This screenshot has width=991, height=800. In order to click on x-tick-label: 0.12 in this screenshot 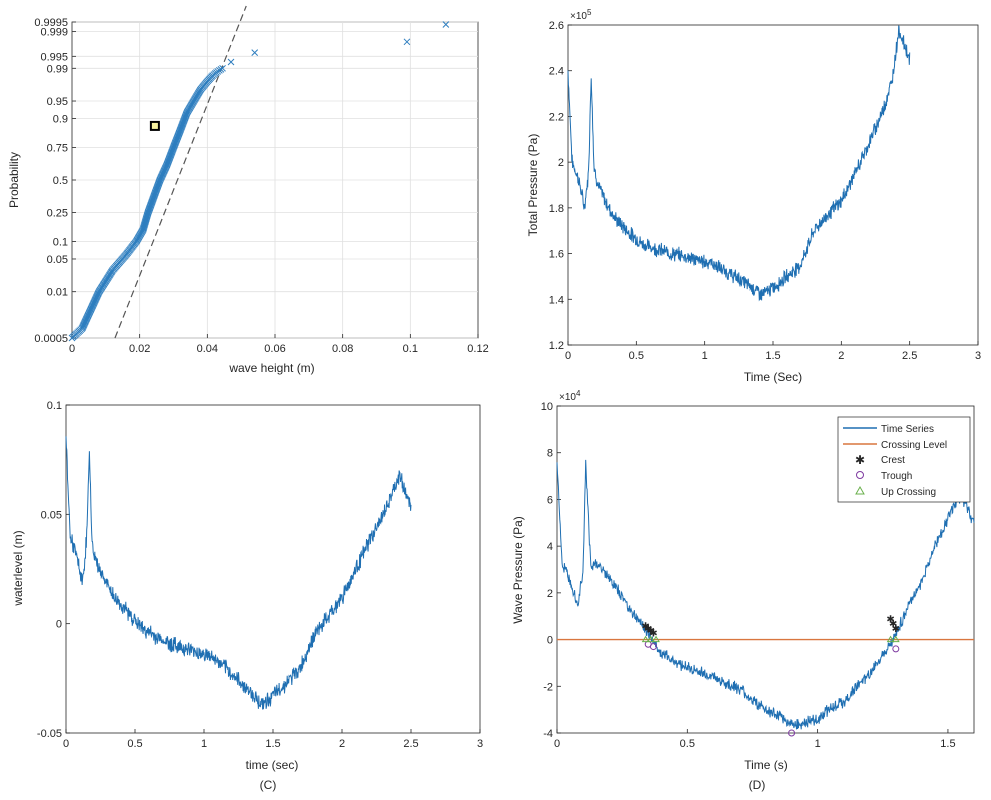, I will do `click(477, 349)`.